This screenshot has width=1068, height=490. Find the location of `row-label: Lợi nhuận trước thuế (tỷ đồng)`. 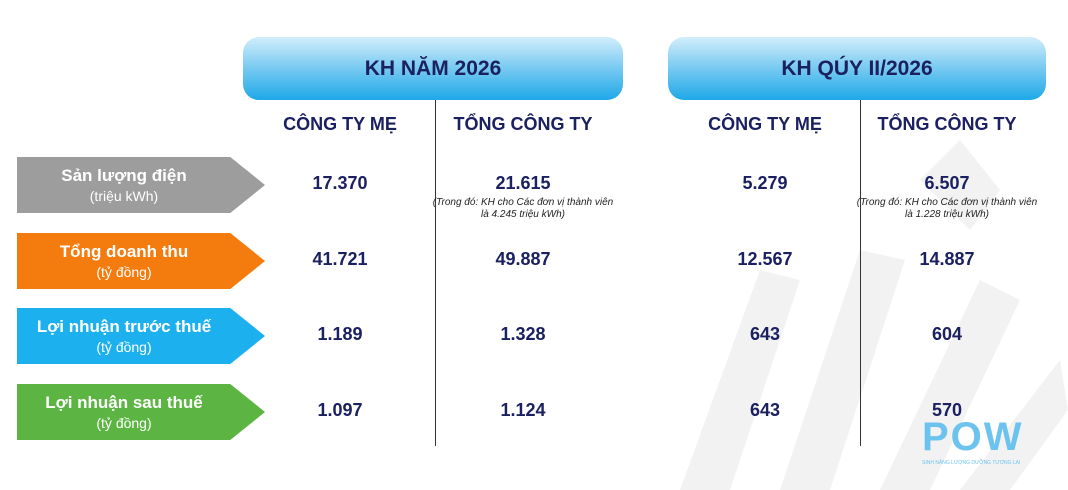

row-label: Lợi nhuận trước thuế (tỷ đồng) is located at coordinates (141, 336).